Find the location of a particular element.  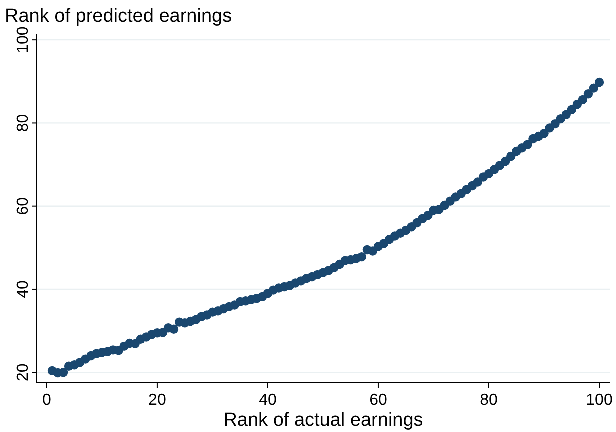

x-tick-label: 20 is located at coordinates (157, 400).